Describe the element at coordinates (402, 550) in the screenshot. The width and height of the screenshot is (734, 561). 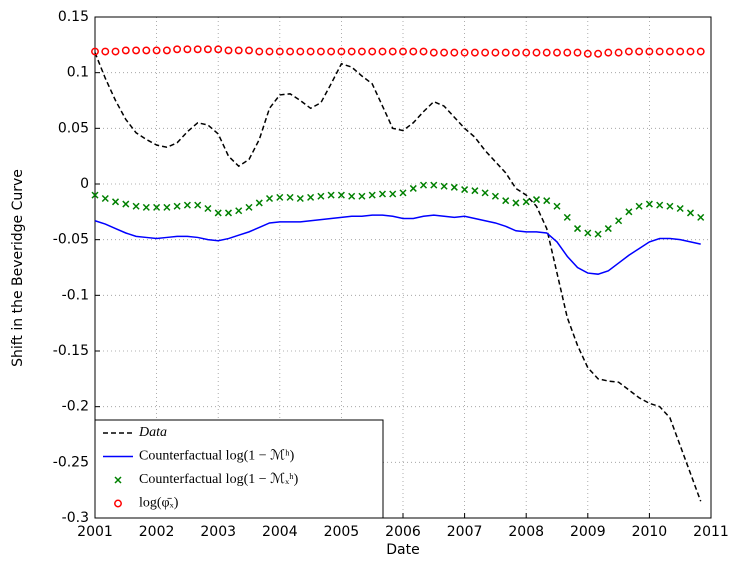
I see `x-axis-label: Date` at that location.